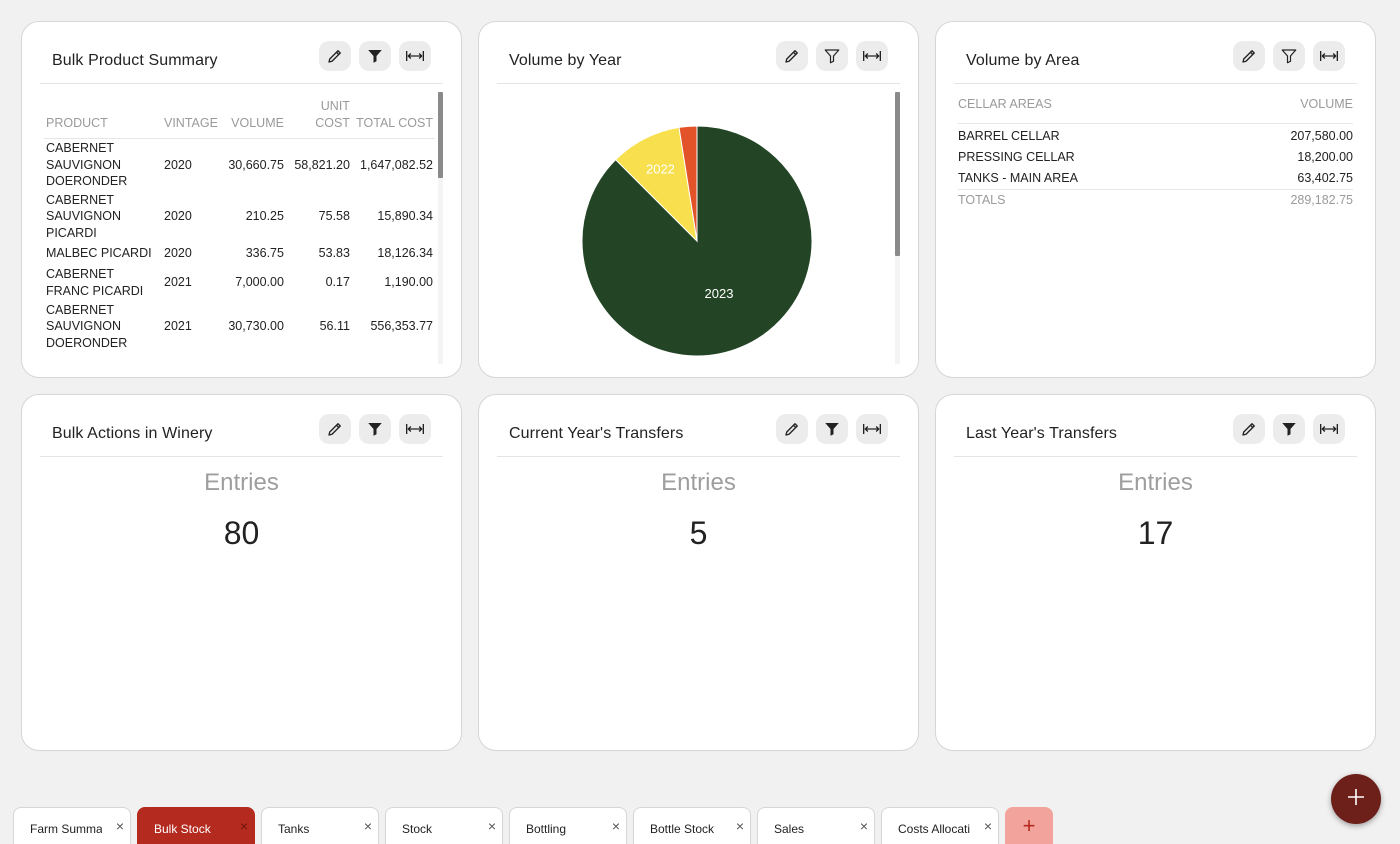 The image size is (1400, 844). I want to click on cell-volume: 63,402.75, so click(1325, 178).